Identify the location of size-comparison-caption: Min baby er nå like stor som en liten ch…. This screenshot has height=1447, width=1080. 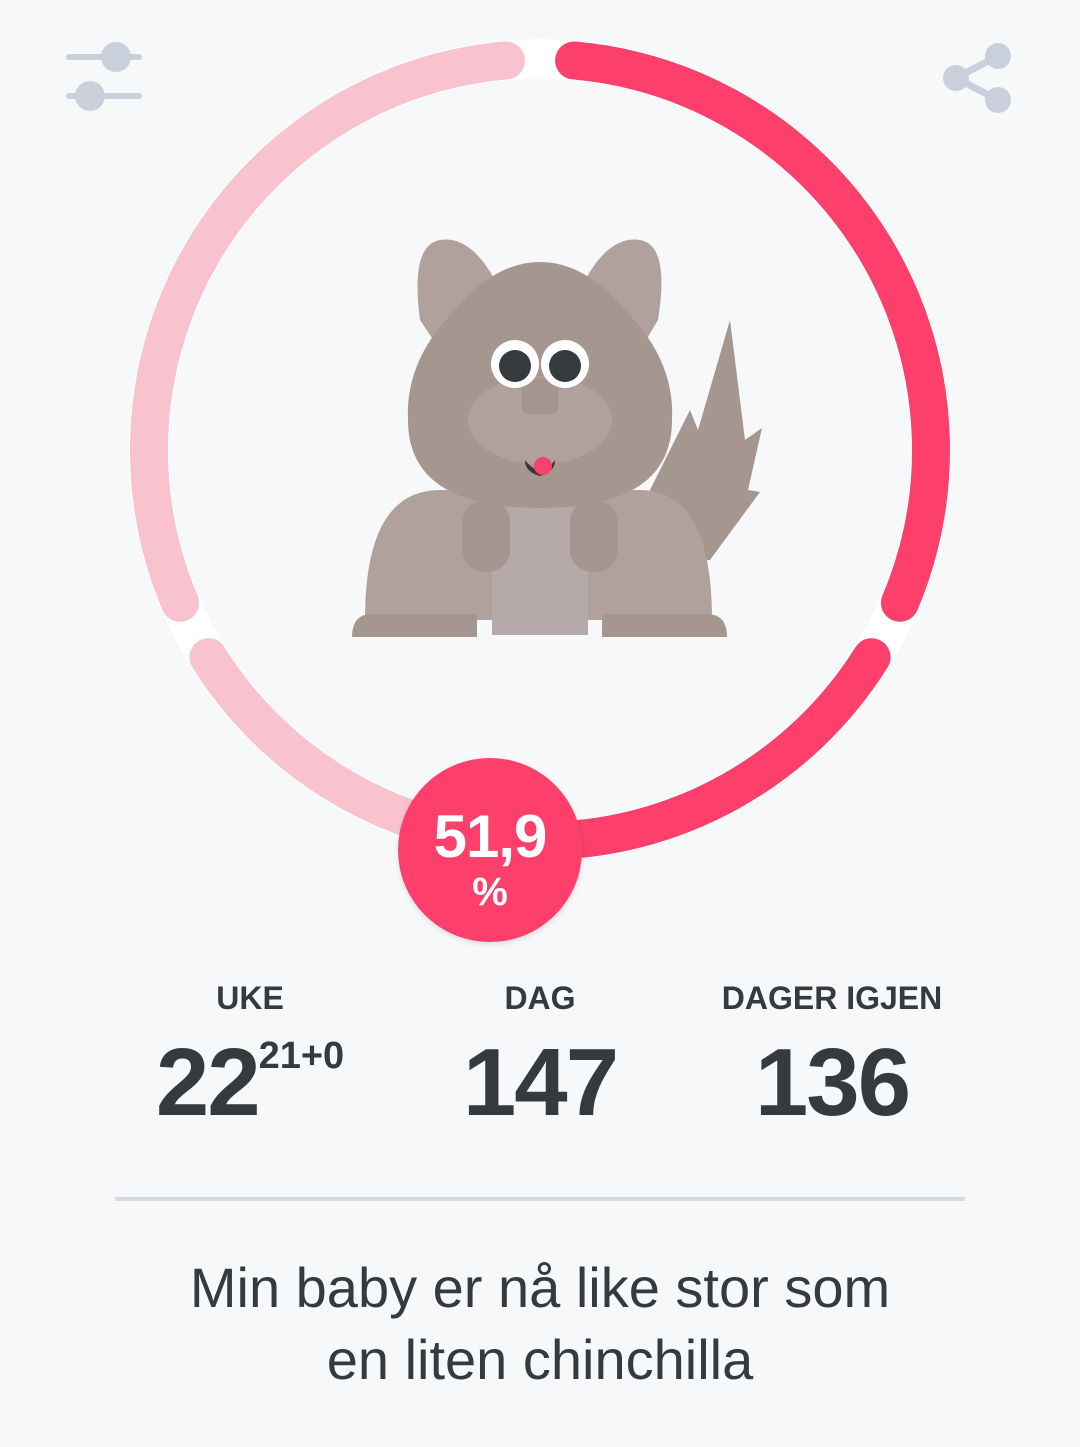
(540, 1324).